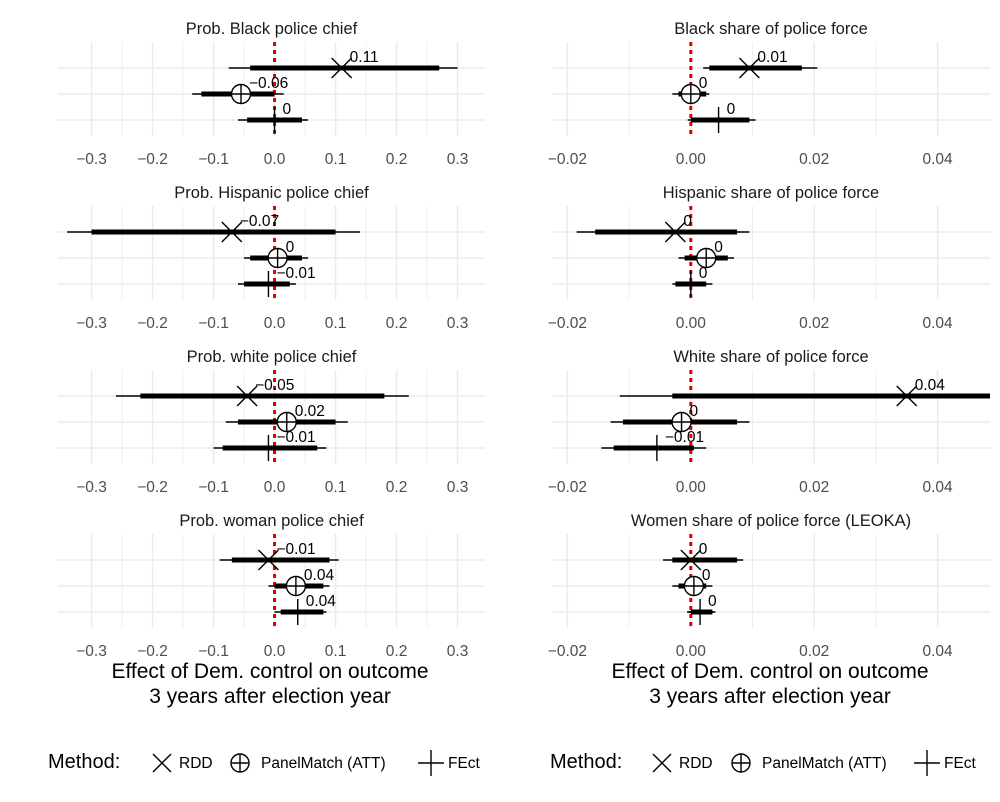 This screenshot has height=802, width=1000. What do you see at coordinates (269, 671) in the screenshot?
I see `xlabel-left-line1: Effect of Dem. control on outcome` at bounding box center [269, 671].